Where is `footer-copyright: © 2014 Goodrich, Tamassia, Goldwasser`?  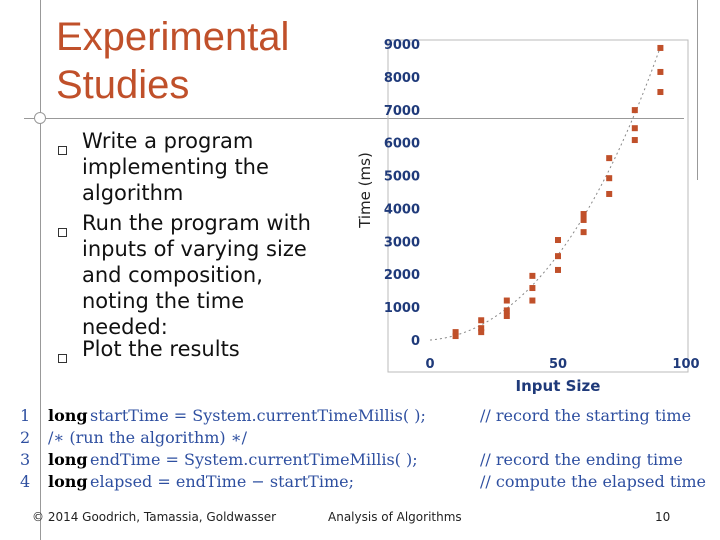 footer-copyright: © 2014 Goodrich, Tamassia, Goldwasser is located at coordinates (154, 517).